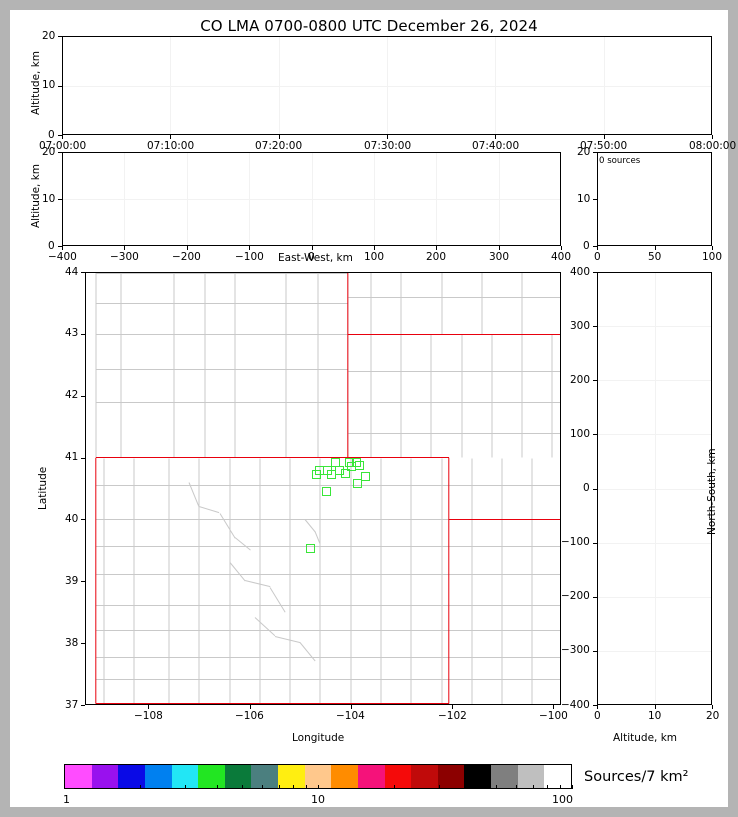  What do you see at coordinates (645, 738) in the screenshot?
I see `panel-ns-height-xlabel: Altitude, km` at bounding box center [645, 738].